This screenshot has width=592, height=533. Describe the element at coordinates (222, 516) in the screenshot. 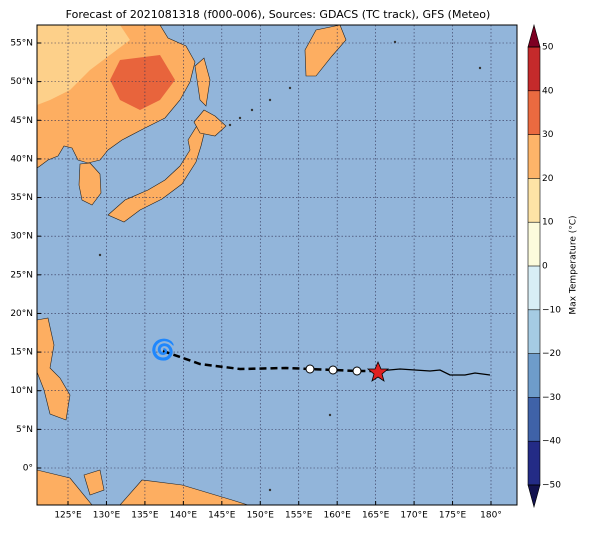

I see `lon-tick-label: 145°E` at that location.